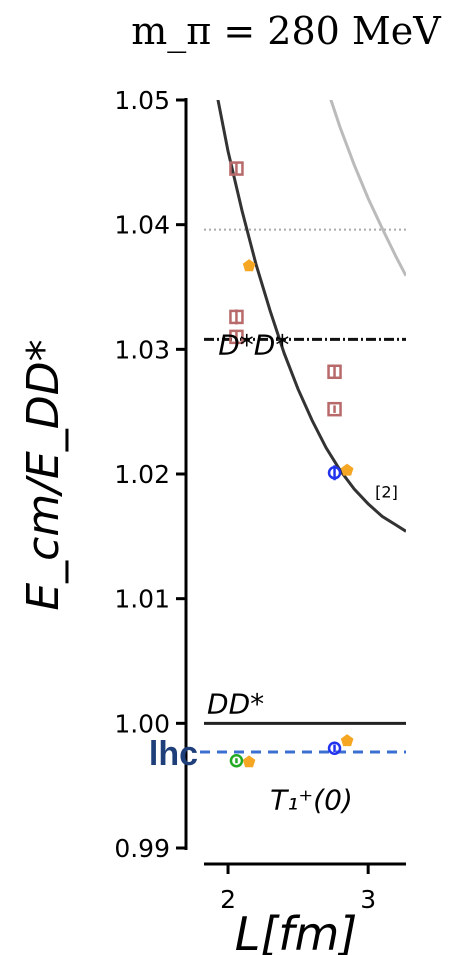  Describe the element at coordinates (142, 225) in the screenshot. I see `y-tick-label: 1.04` at that location.